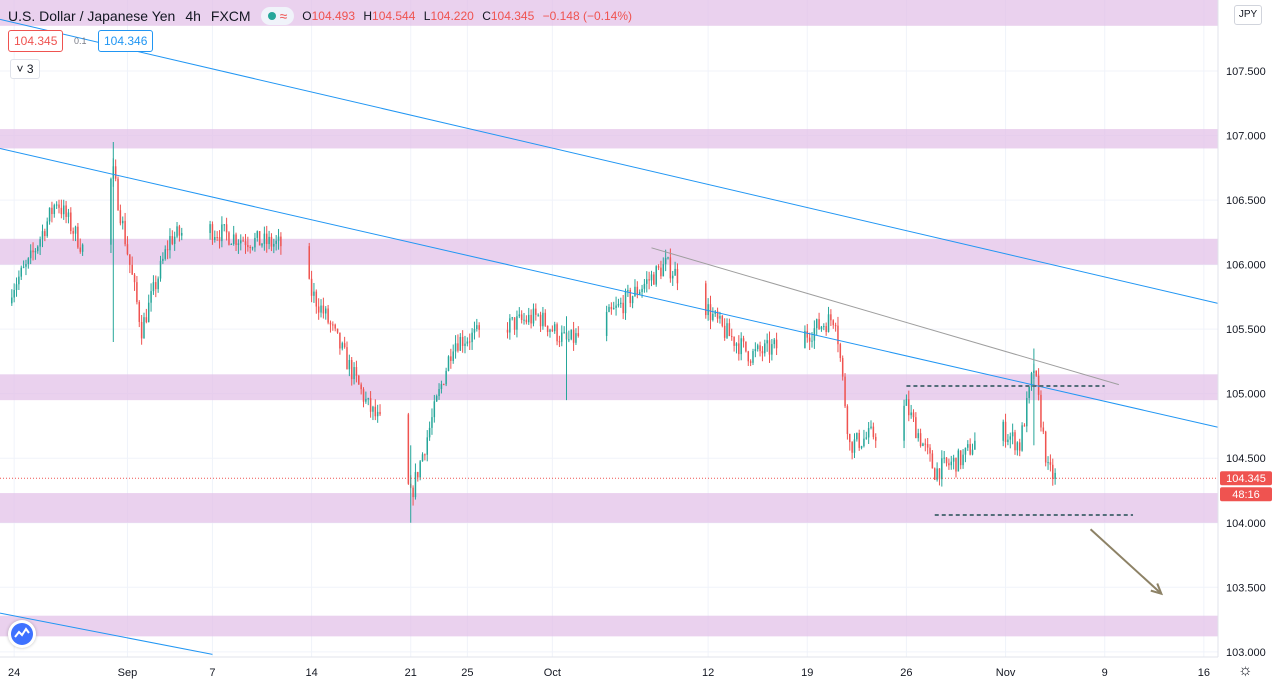 This screenshot has height=686, width=1280. I want to click on gear-icon: ☼, so click(1245, 670).